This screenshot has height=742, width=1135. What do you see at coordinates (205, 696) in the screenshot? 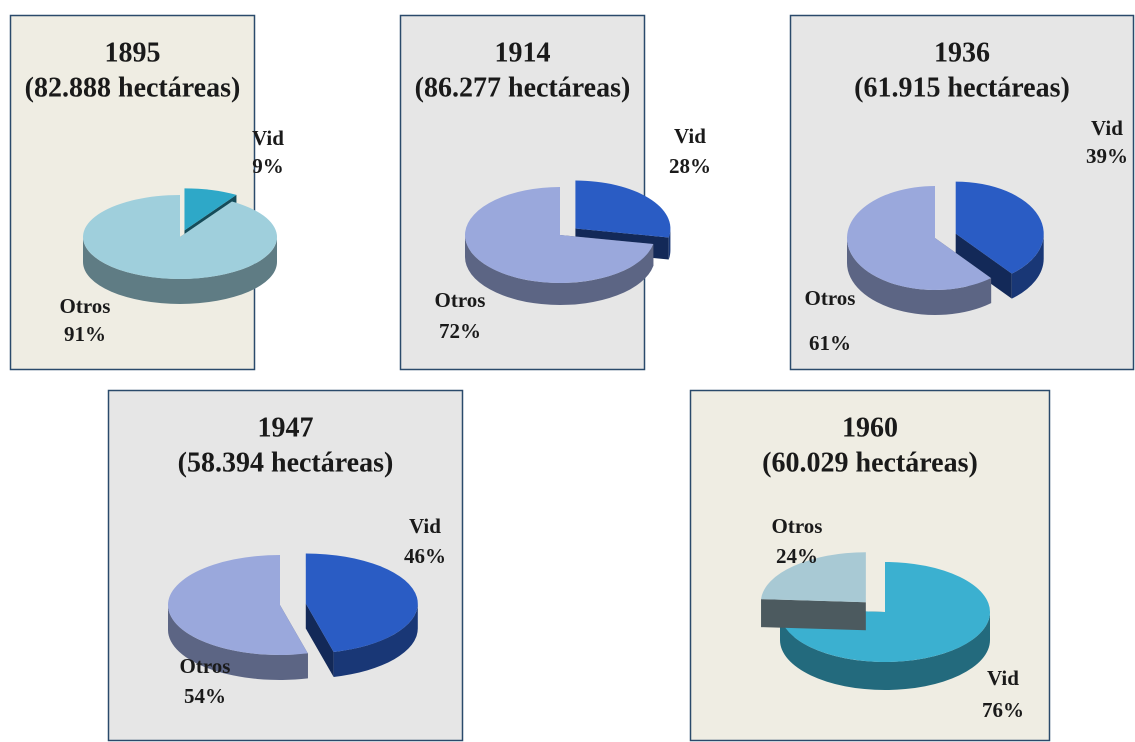
I see `slice-value-label: 54%` at bounding box center [205, 696].